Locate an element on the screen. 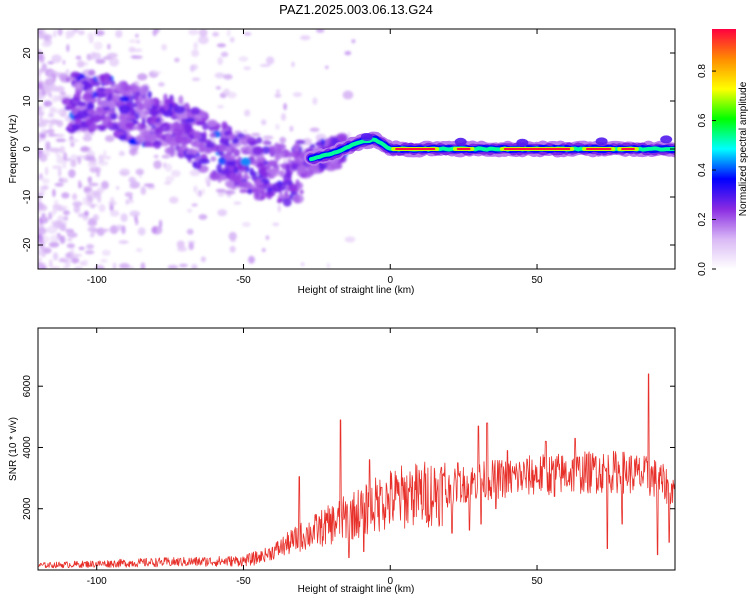 The height and width of the screenshot is (600, 750). colorbar-ticks: 0.0 0.2 0.4 0.6 0.8 is located at coordinates (706, 170).